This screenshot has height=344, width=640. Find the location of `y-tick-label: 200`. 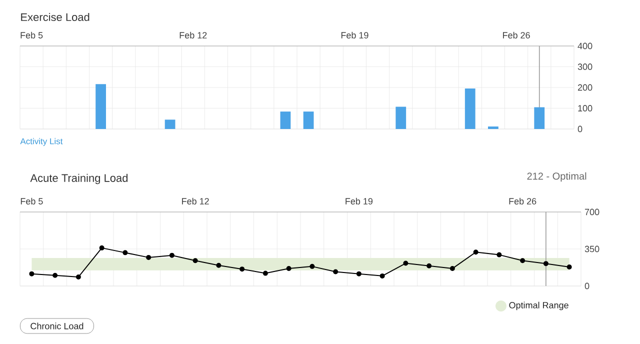

y-tick-label: 200 is located at coordinates (585, 87).